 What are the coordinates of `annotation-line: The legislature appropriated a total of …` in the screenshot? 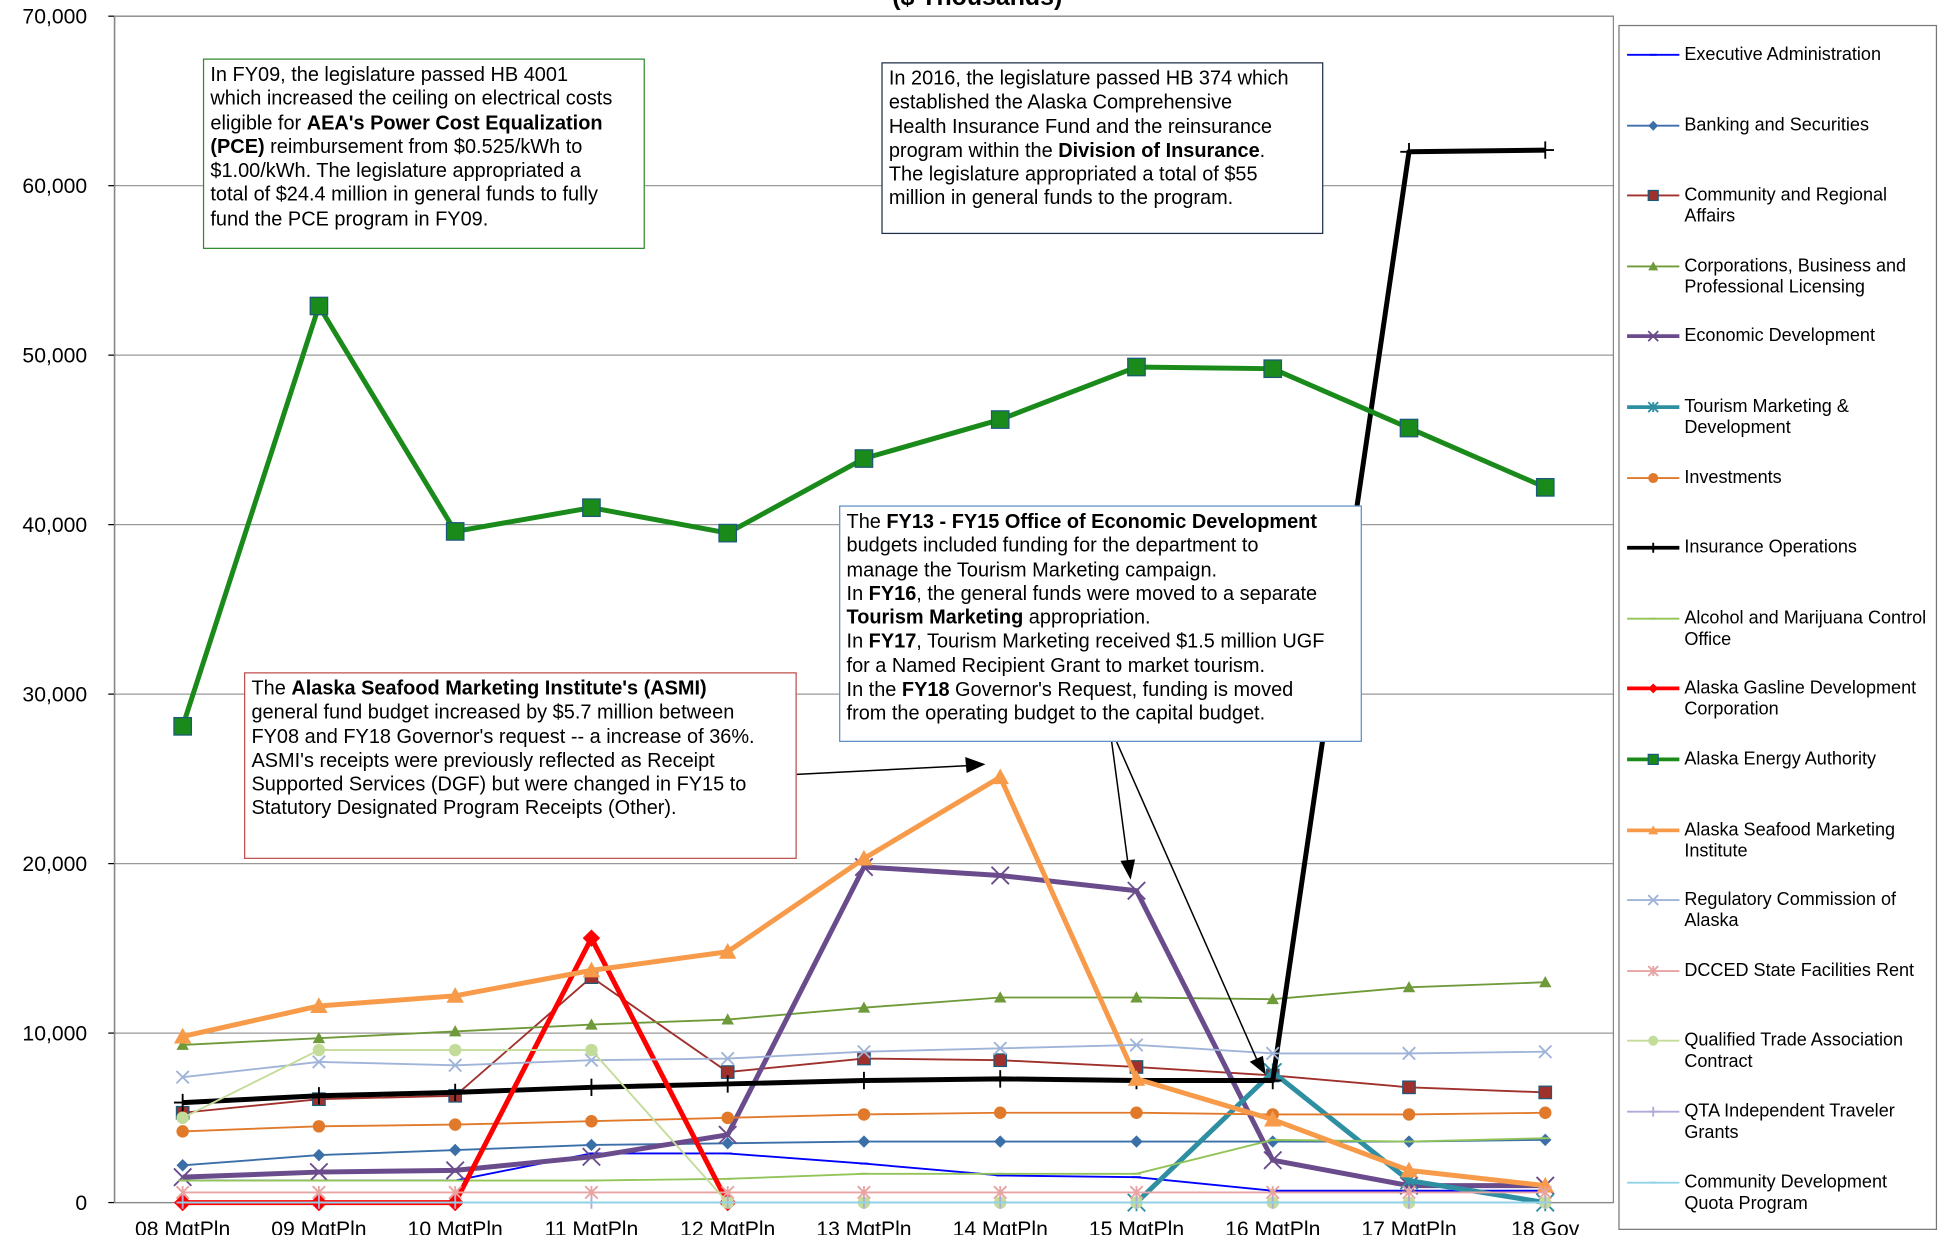 It's located at (1102, 175).